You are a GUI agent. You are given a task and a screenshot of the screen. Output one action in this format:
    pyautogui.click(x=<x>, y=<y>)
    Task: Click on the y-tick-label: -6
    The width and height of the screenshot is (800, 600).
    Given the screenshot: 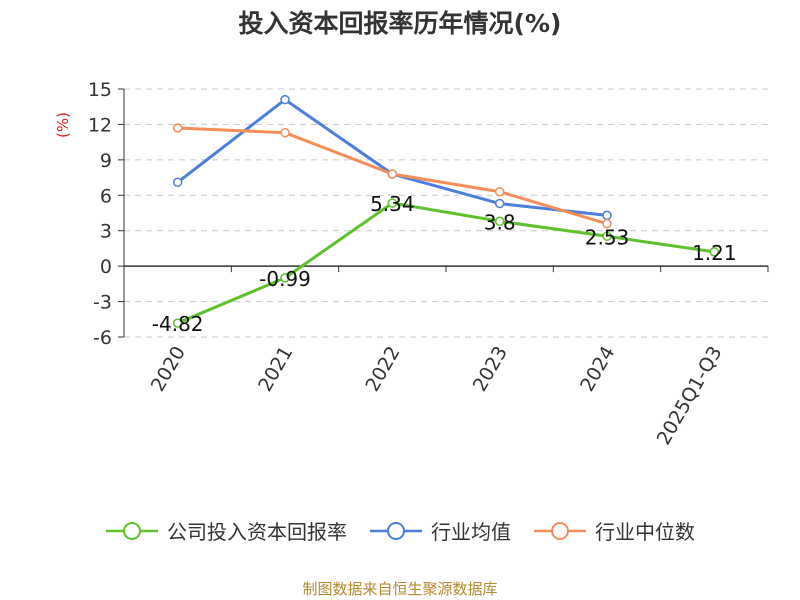 What is the action you would take?
    pyautogui.click(x=102, y=338)
    